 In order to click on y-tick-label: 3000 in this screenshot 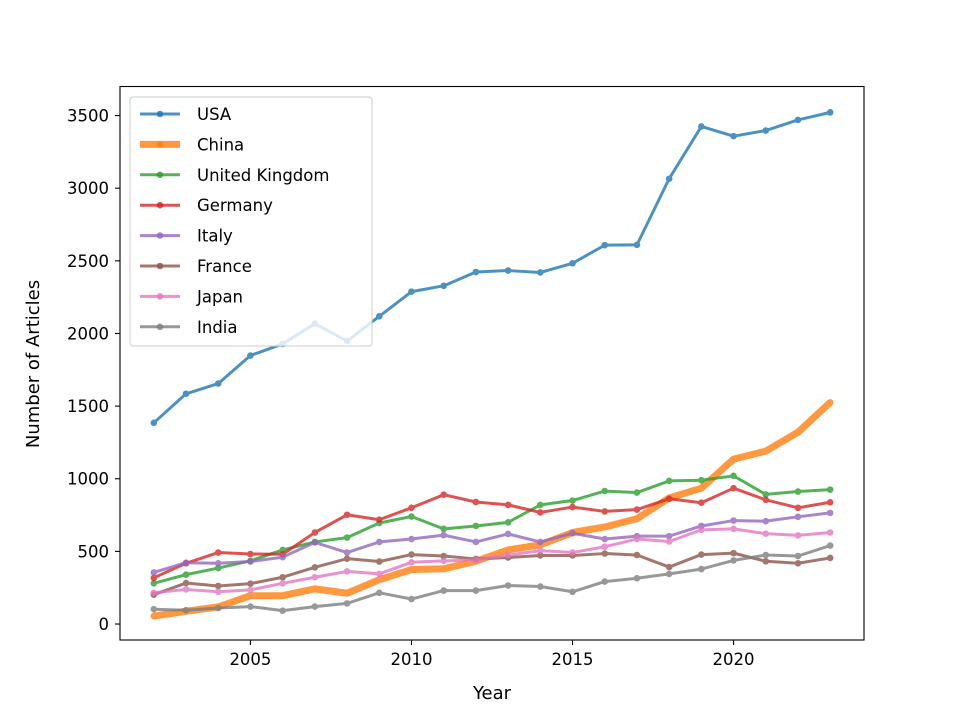, I will do `click(88, 188)`.